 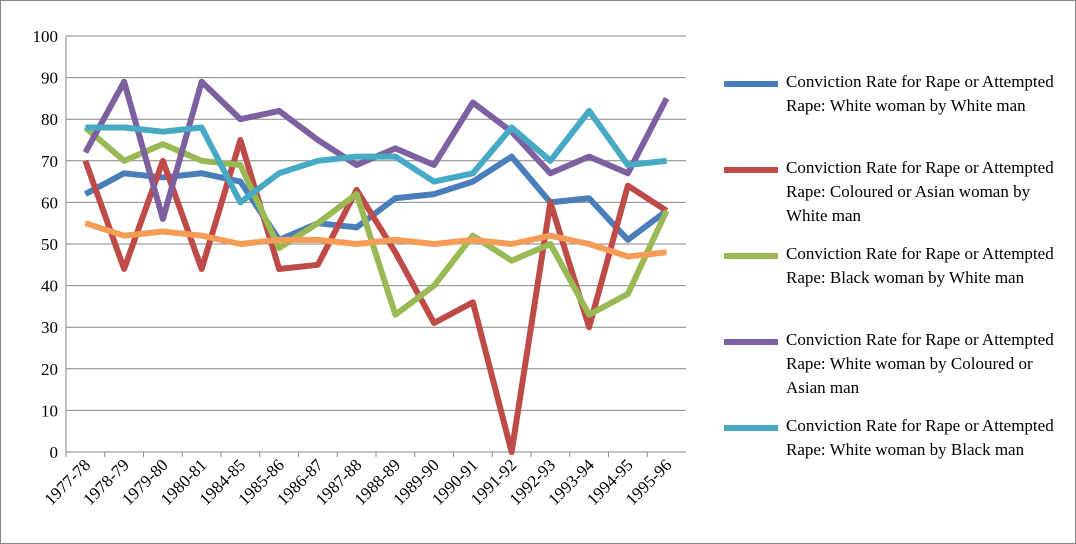 What do you see at coordinates (49, 78) in the screenshot?
I see `y-tick-label: 90` at bounding box center [49, 78].